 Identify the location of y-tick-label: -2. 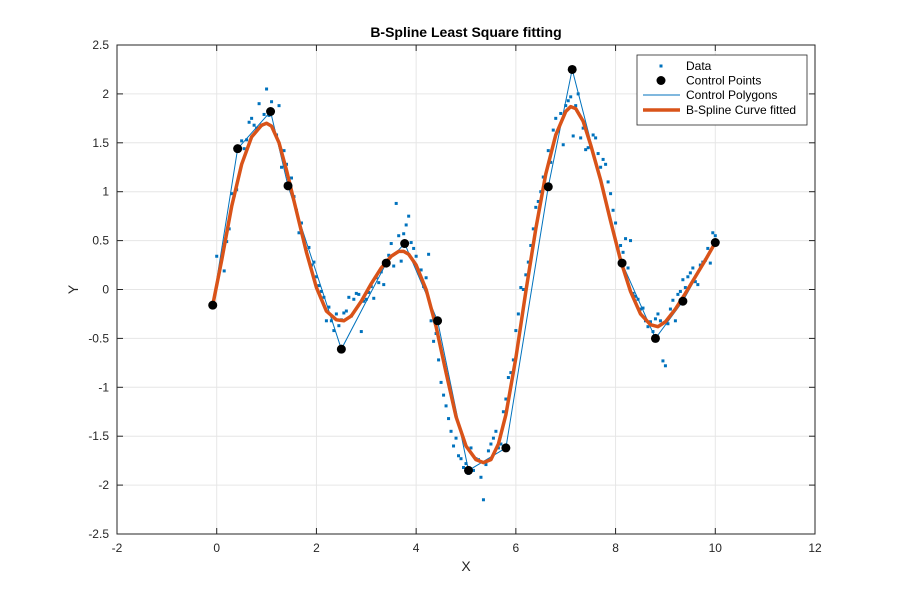
(103, 485).